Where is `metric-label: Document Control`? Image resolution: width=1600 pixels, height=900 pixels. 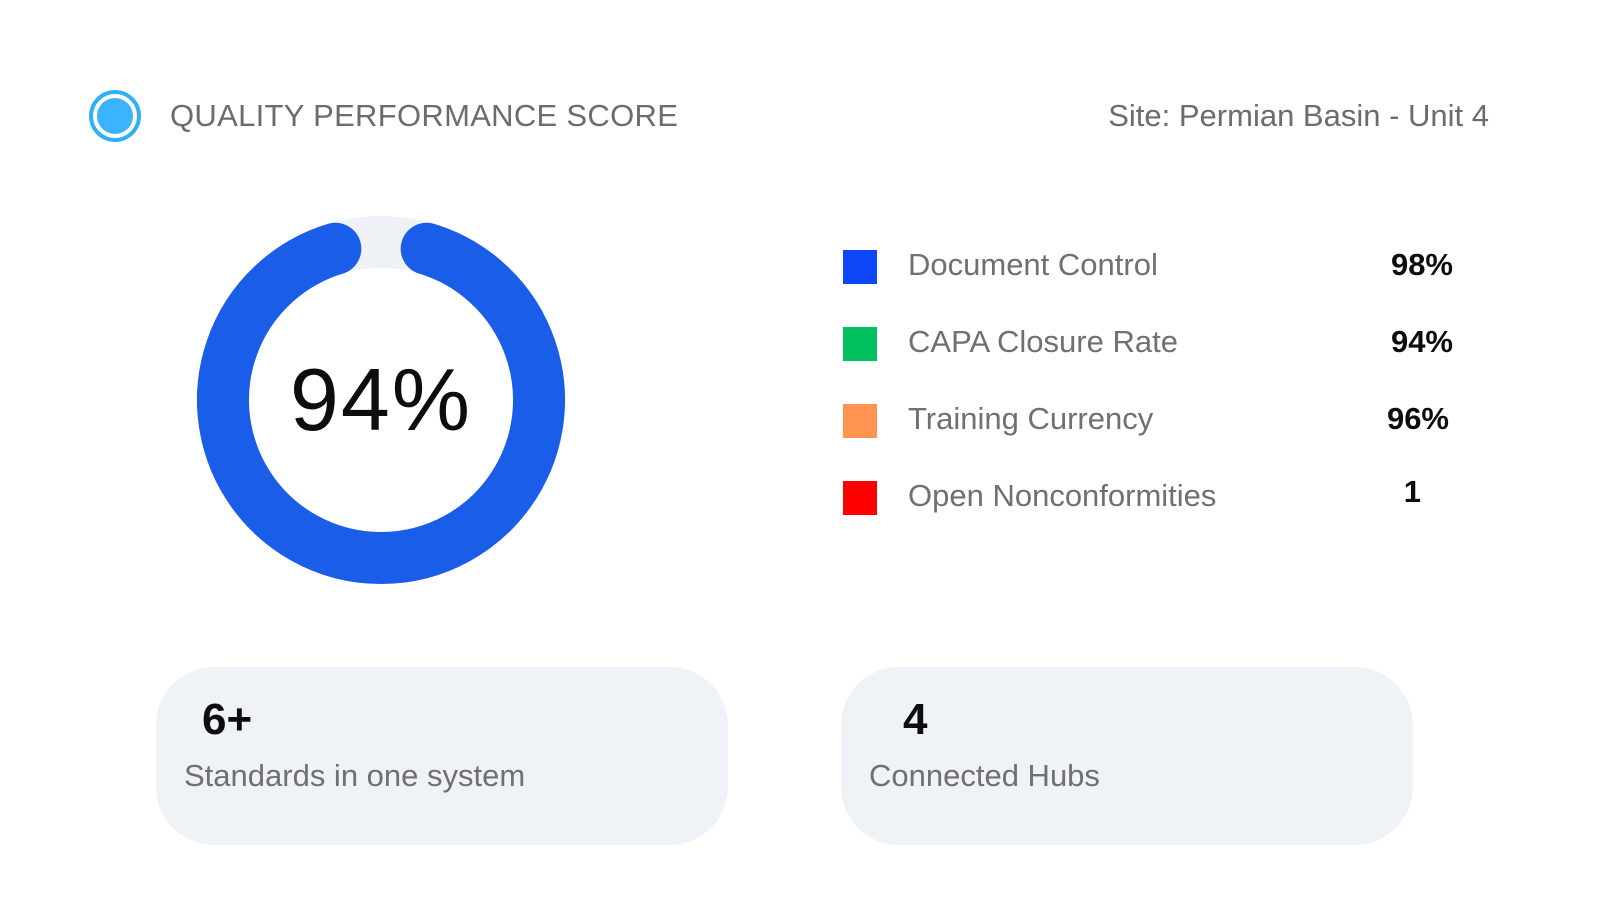
metric-label: Document Control is located at coordinates (1033, 264).